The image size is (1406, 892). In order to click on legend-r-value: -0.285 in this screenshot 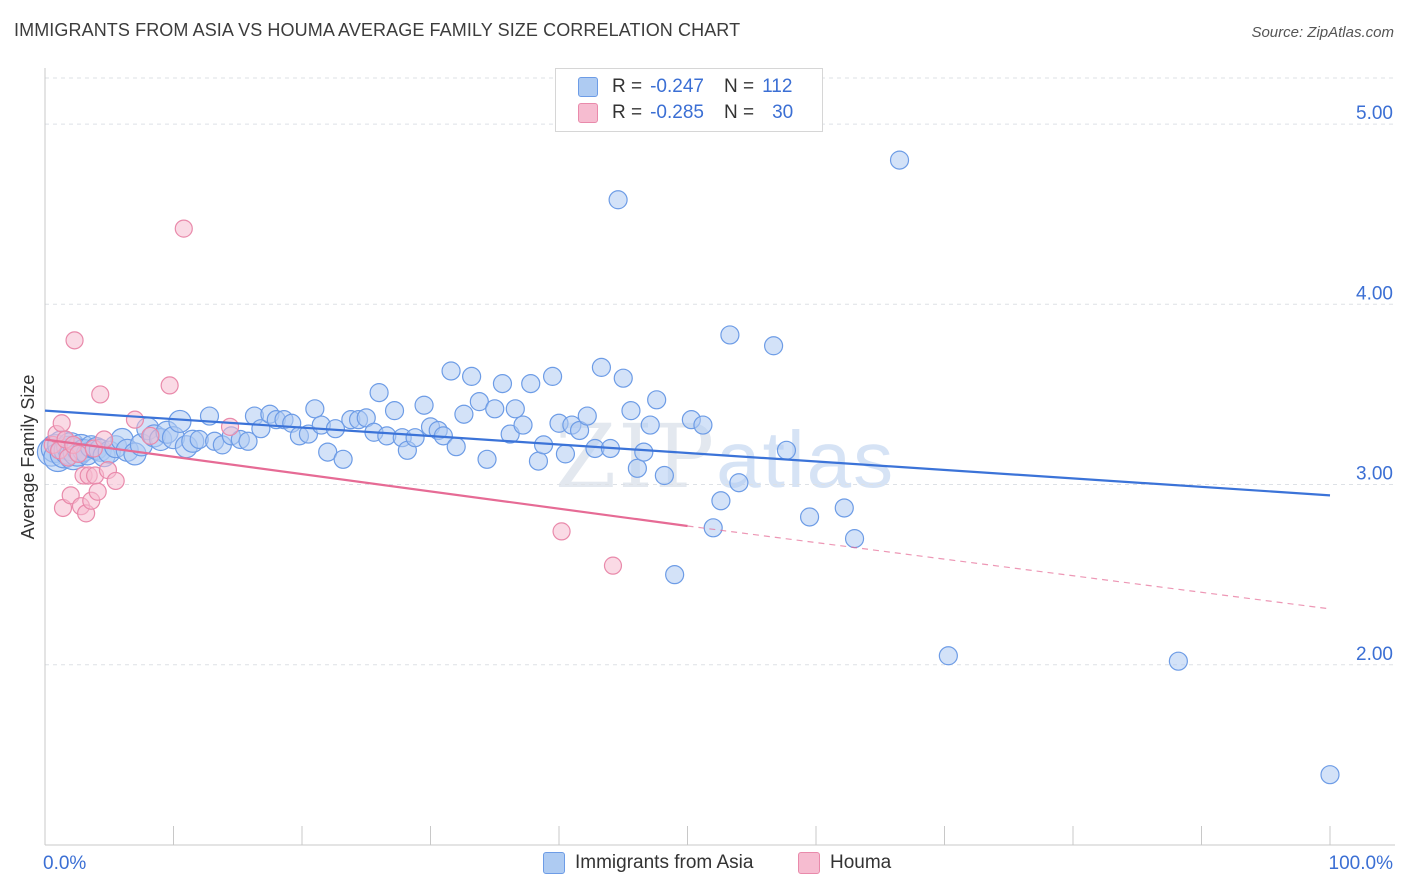, I will do `click(677, 112)`.